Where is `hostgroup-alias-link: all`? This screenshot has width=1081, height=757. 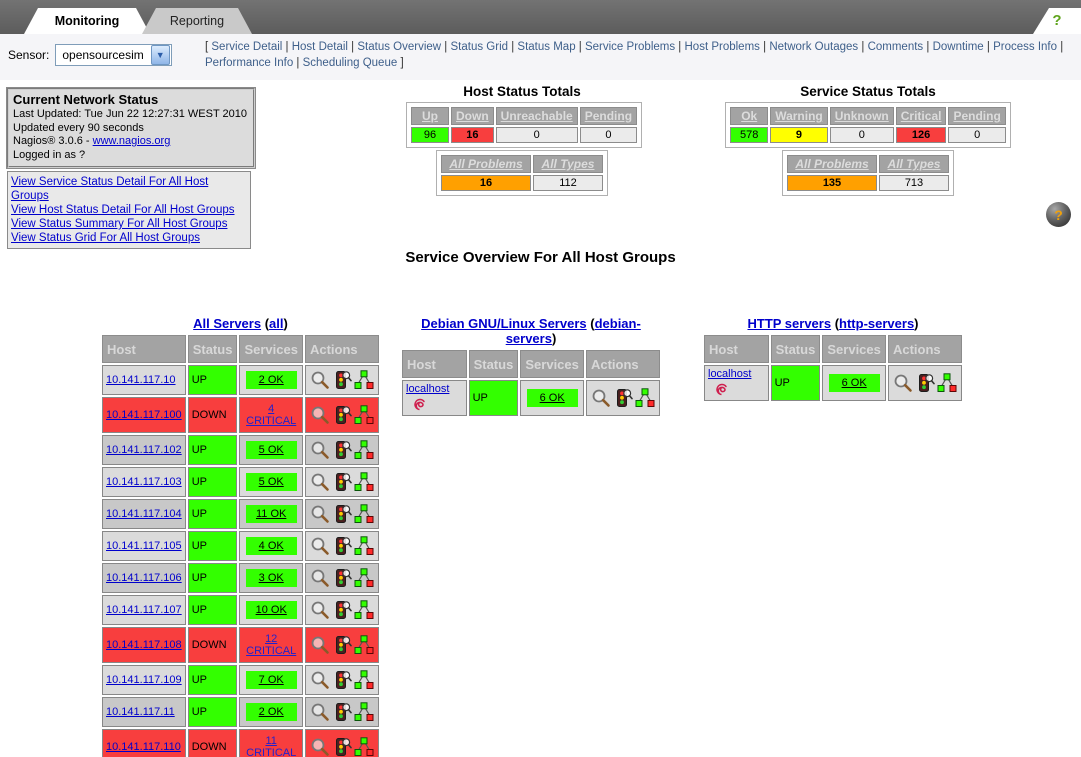
hostgroup-alias-link: all is located at coordinates (276, 323).